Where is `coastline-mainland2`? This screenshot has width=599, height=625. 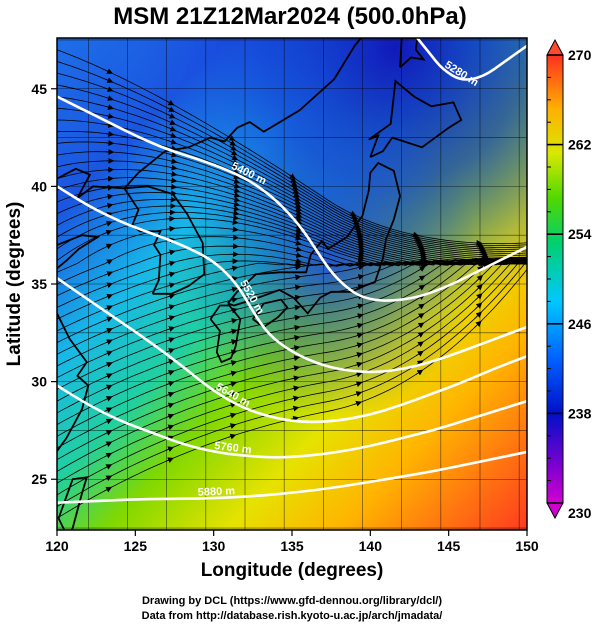 coastline-mainland2 is located at coordinates (209, 118).